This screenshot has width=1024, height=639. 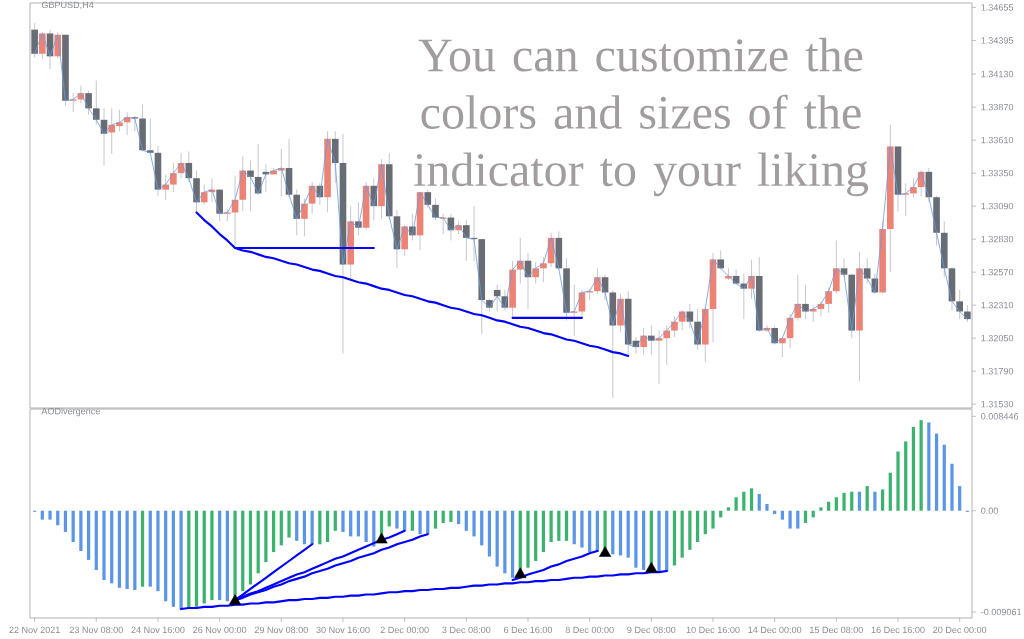 I want to click on y-tick-label: 1.33610, so click(x=997, y=140).